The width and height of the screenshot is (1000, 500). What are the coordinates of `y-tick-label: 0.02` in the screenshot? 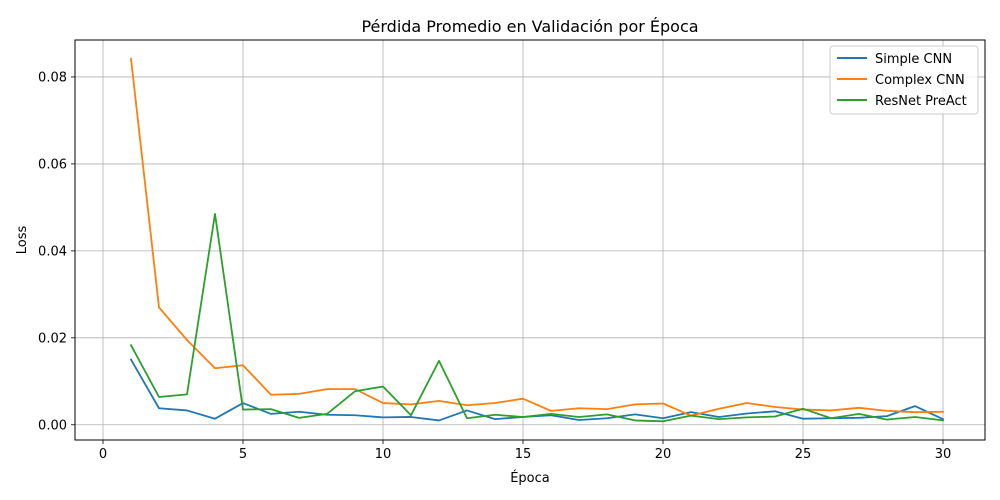 It's located at (52, 338).